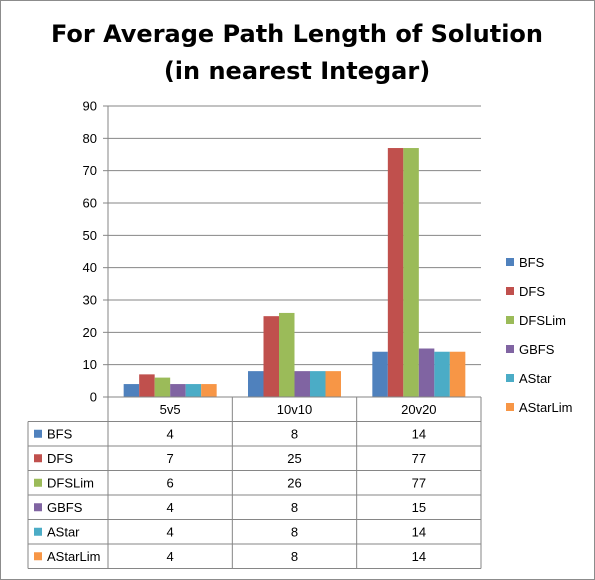  What do you see at coordinates (131, 390) in the screenshot?
I see `bar-BFS-5v5` at bounding box center [131, 390].